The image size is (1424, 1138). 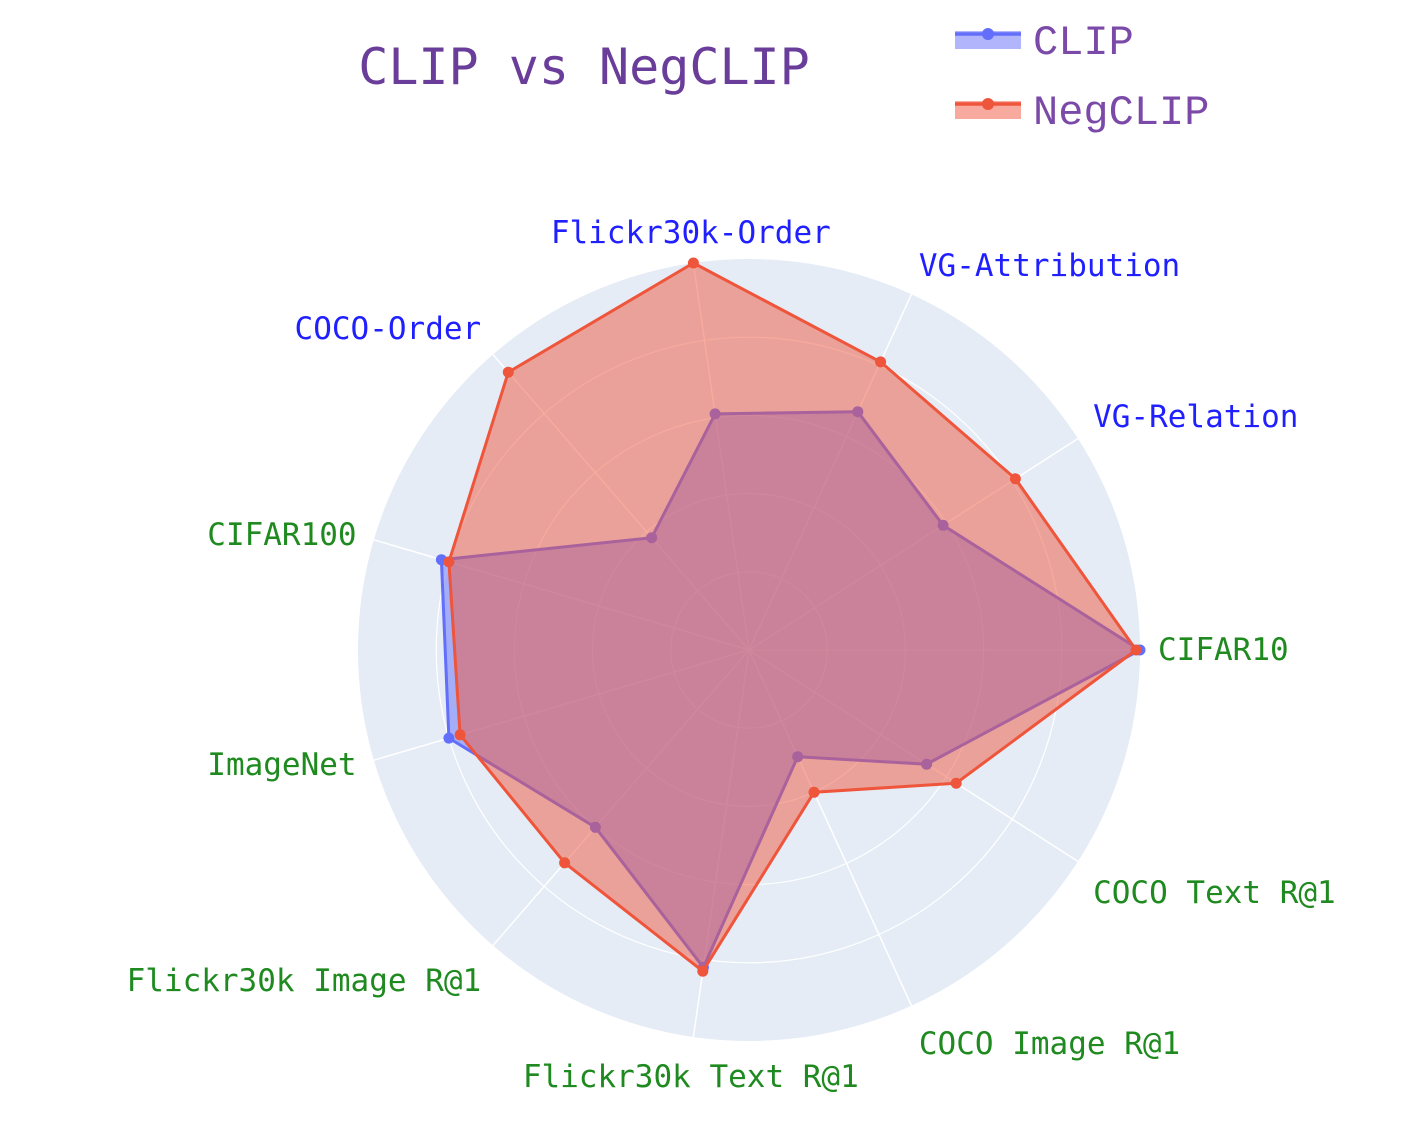 I want to click on legend-marker-negclip, so click(x=988, y=104).